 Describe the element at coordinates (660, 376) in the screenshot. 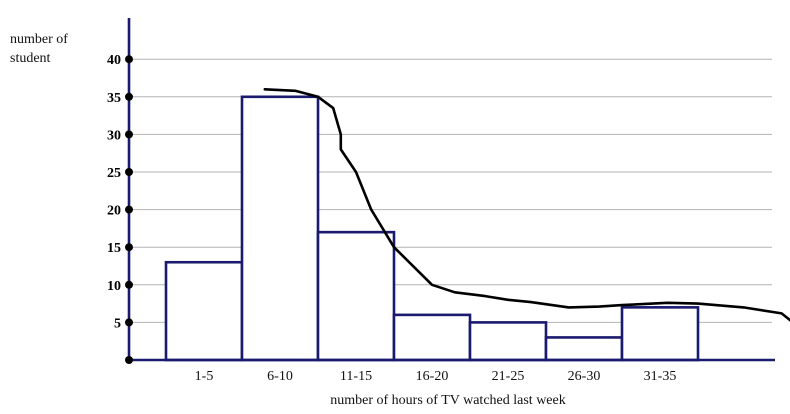

I see `x-tick-label-31-35: 31-35` at that location.